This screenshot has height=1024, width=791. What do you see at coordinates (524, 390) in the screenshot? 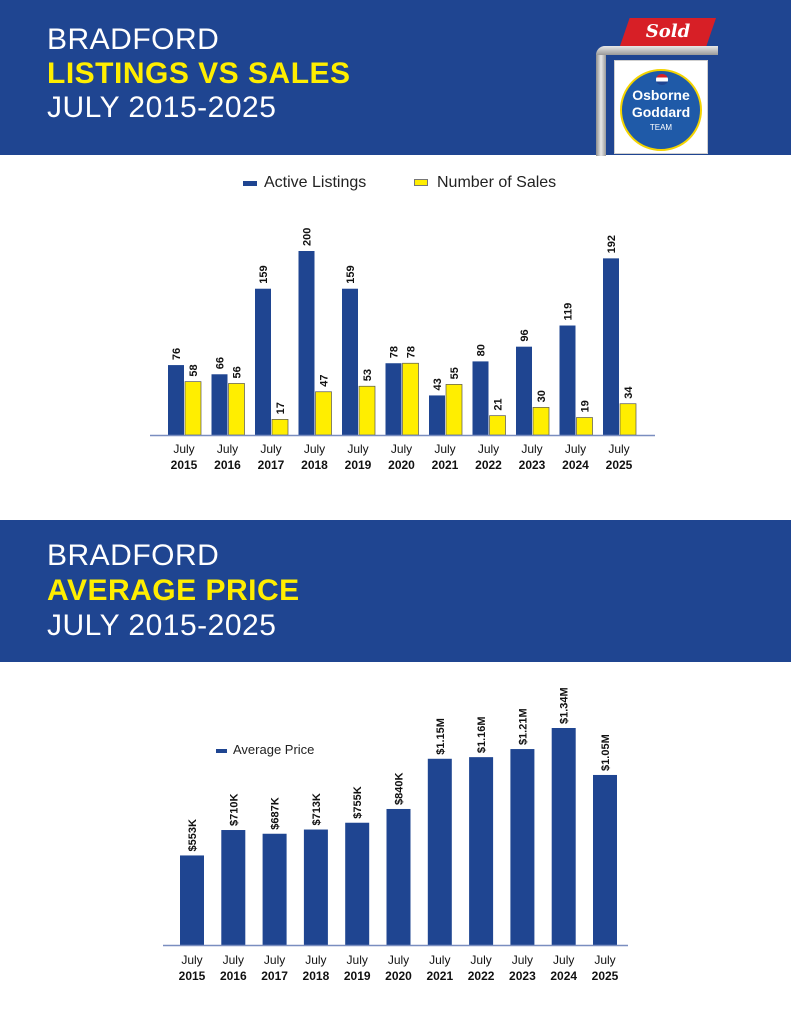
I see `bar-active-listings-july-2023` at bounding box center [524, 390].